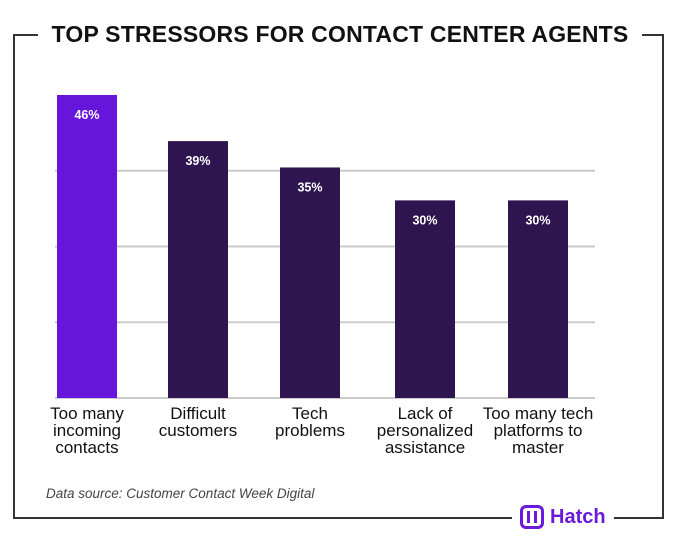 This screenshot has width=680, height=542. I want to click on data-label: 35%, so click(309, 187).